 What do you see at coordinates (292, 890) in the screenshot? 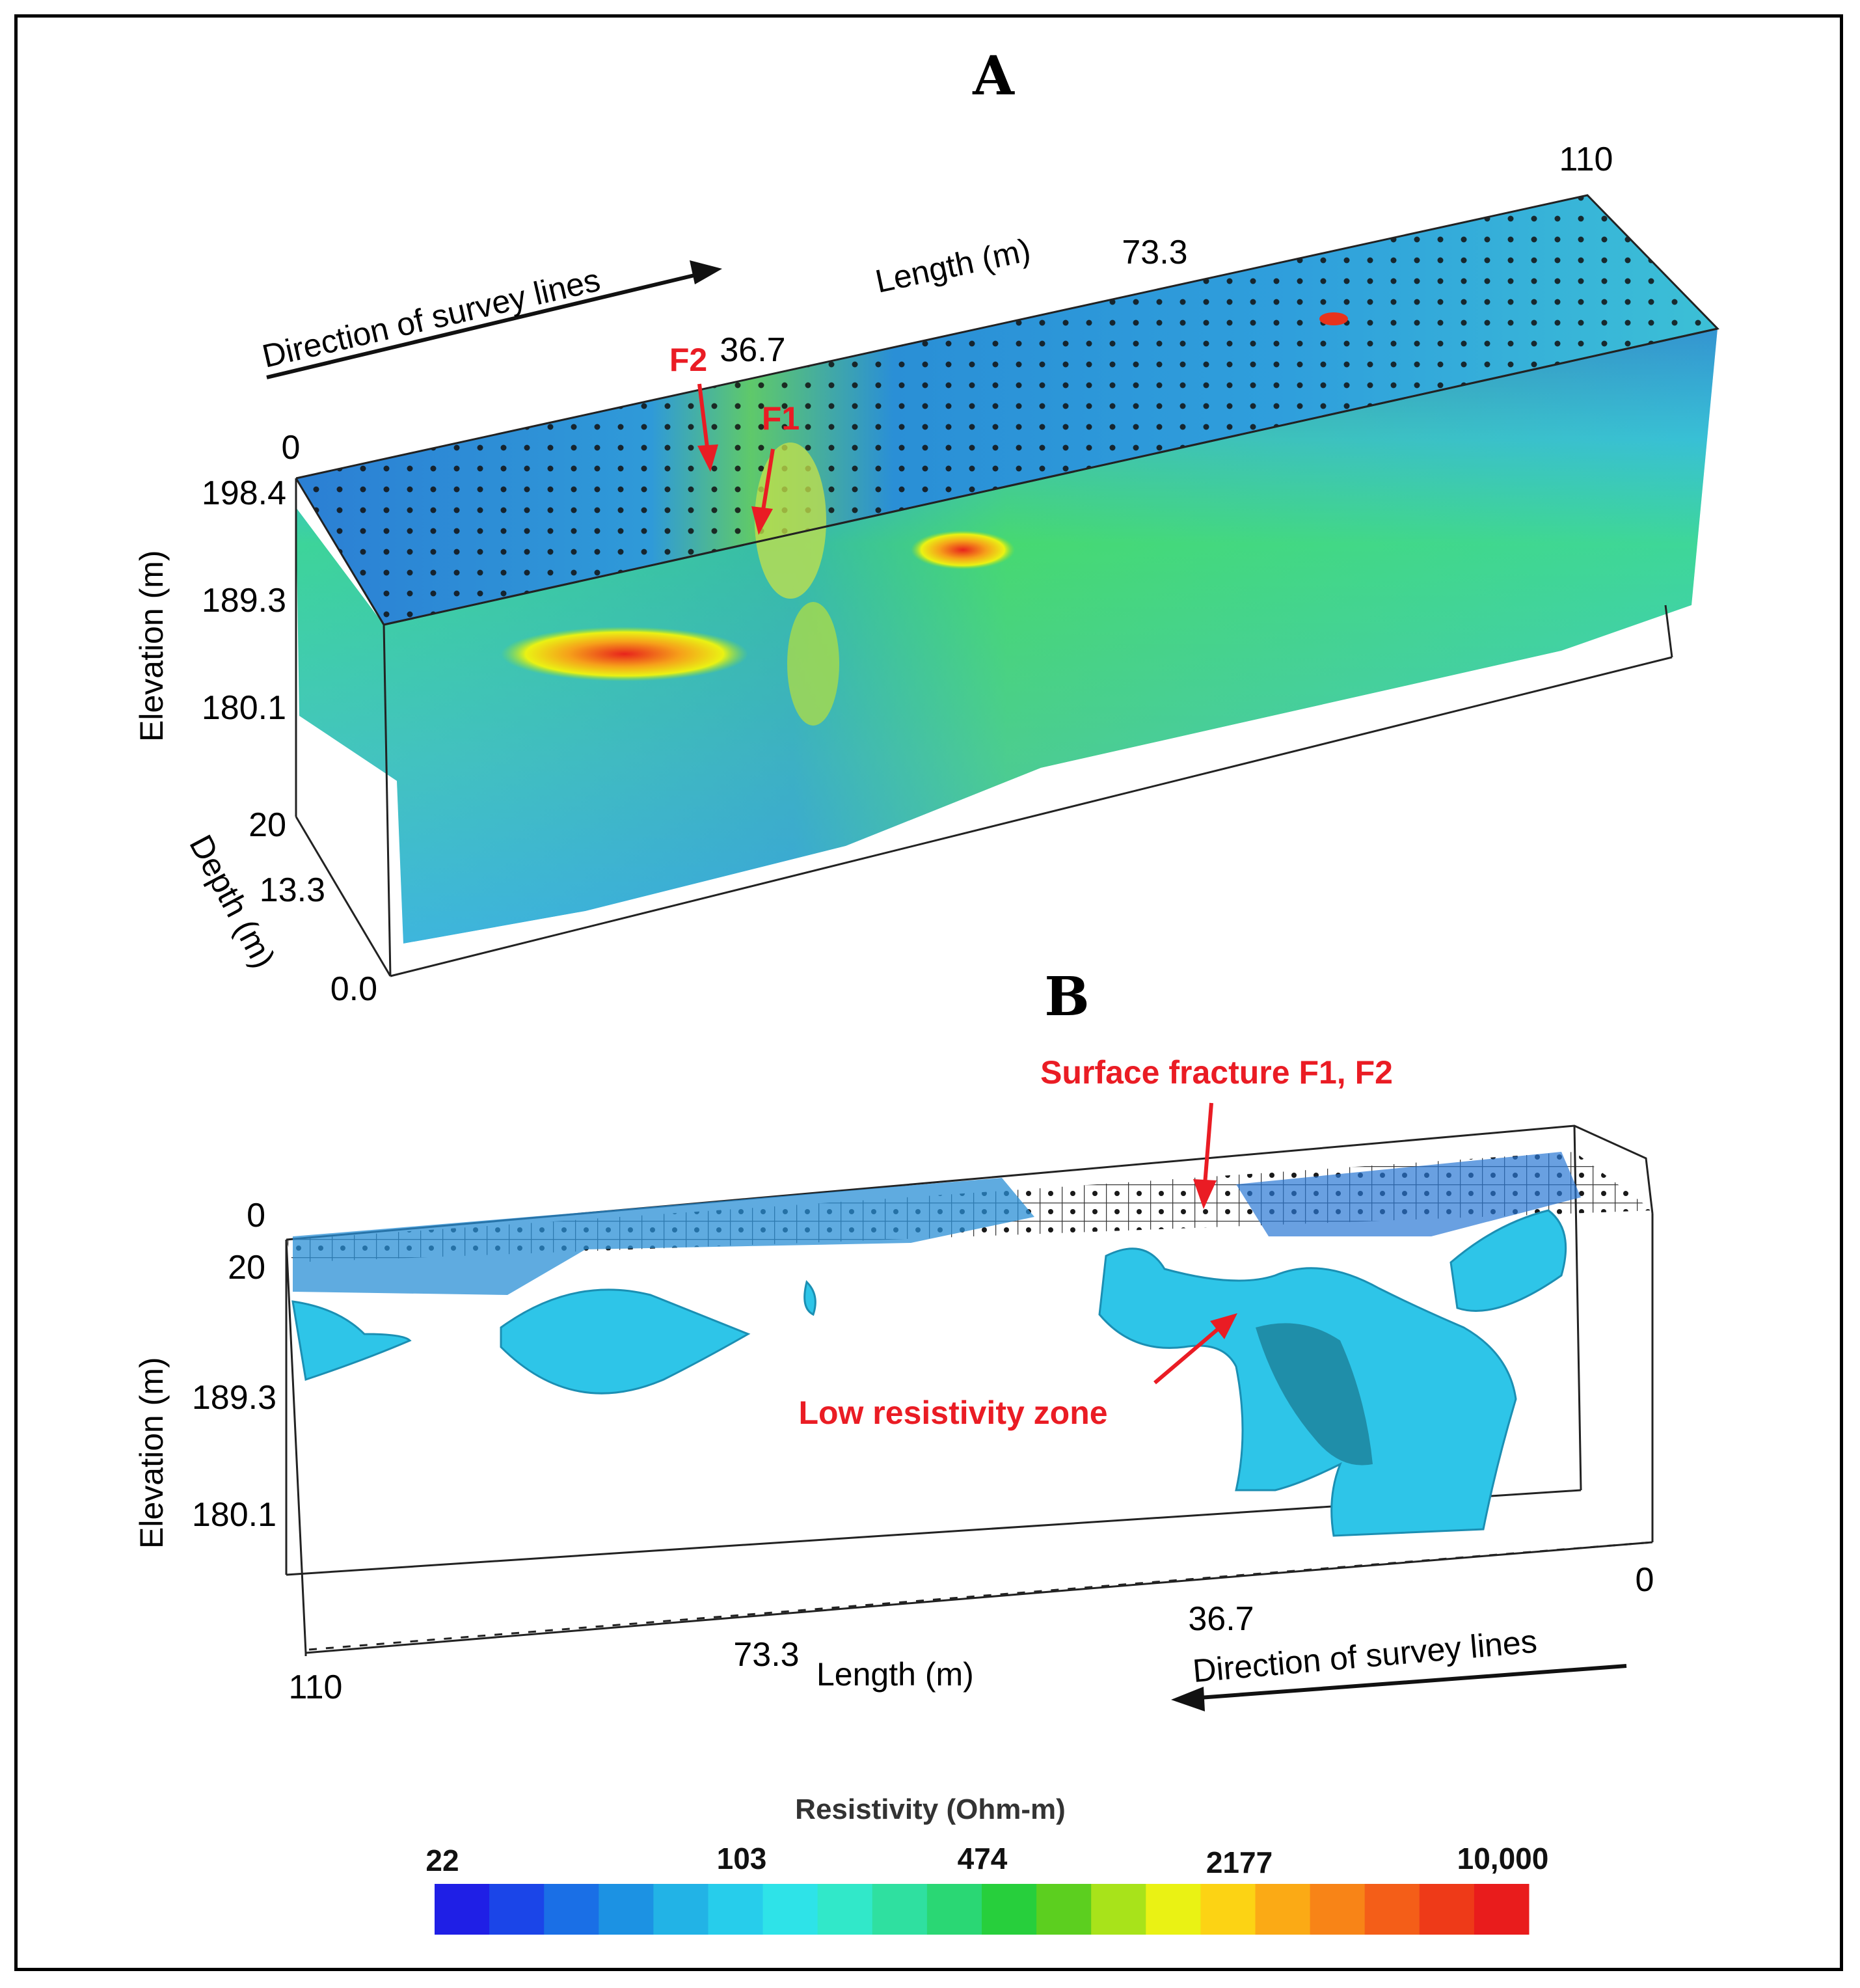
I see `panel-a-depth-tick: 13.3` at bounding box center [292, 890].